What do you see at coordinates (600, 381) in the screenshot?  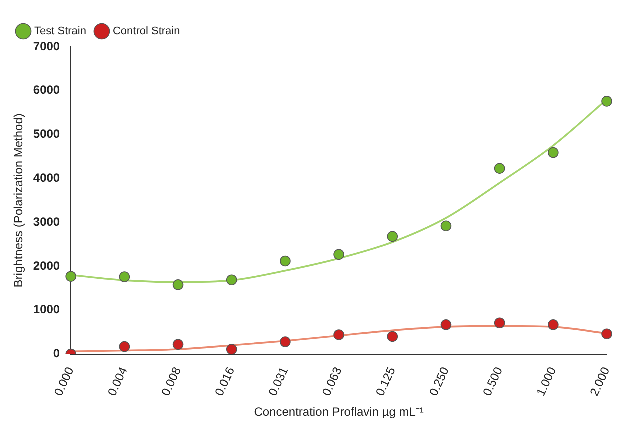 I see `x-tick-label: 2.000` at bounding box center [600, 381].